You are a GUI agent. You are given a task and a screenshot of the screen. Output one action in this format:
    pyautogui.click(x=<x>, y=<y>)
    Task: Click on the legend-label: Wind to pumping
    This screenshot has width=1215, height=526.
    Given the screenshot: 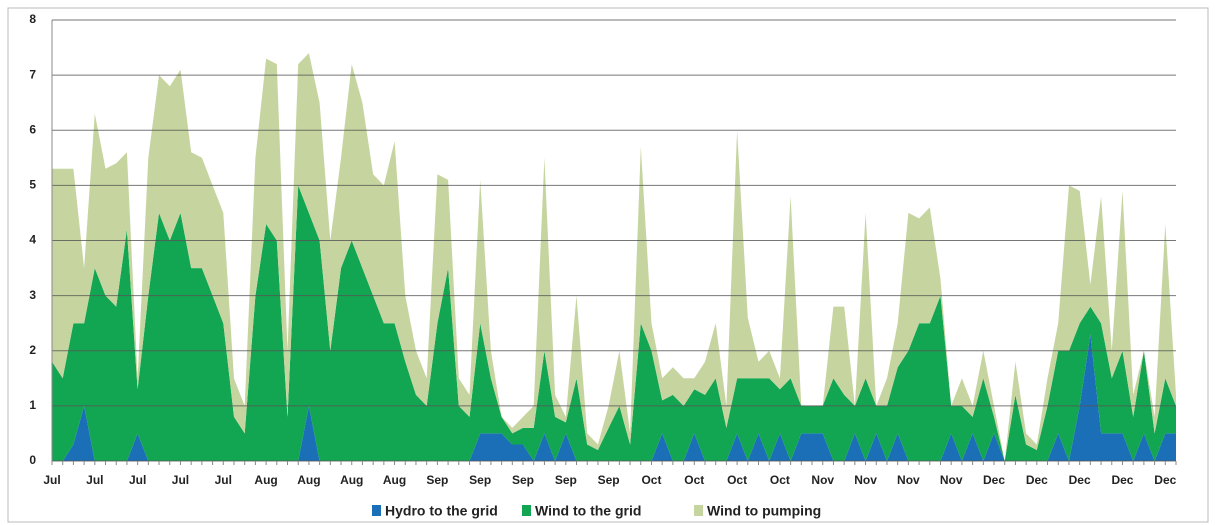 What is the action you would take?
    pyautogui.click(x=764, y=511)
    